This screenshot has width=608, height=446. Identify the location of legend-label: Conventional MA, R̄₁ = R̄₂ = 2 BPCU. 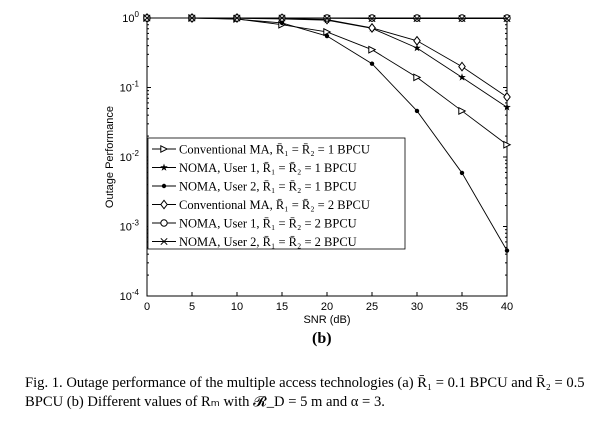
(274, 205).